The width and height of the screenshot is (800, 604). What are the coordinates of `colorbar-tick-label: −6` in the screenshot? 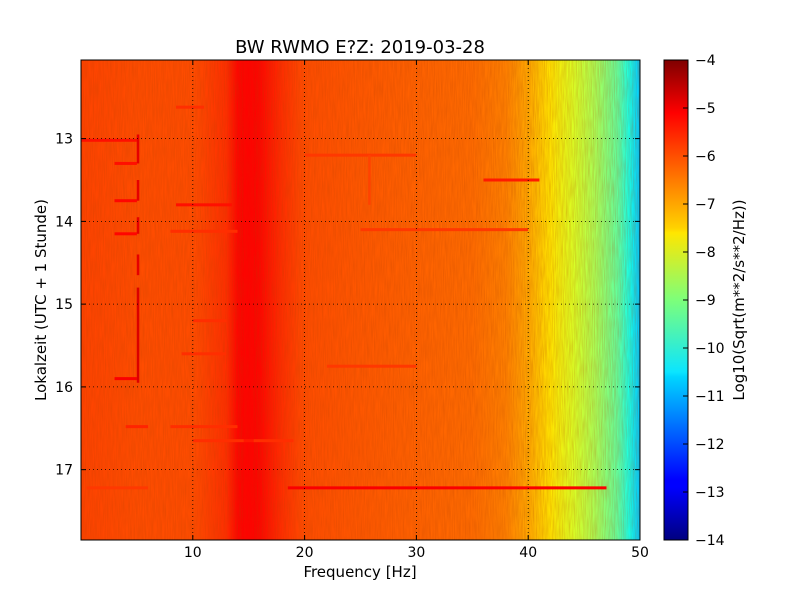 It's located at (705, 157).